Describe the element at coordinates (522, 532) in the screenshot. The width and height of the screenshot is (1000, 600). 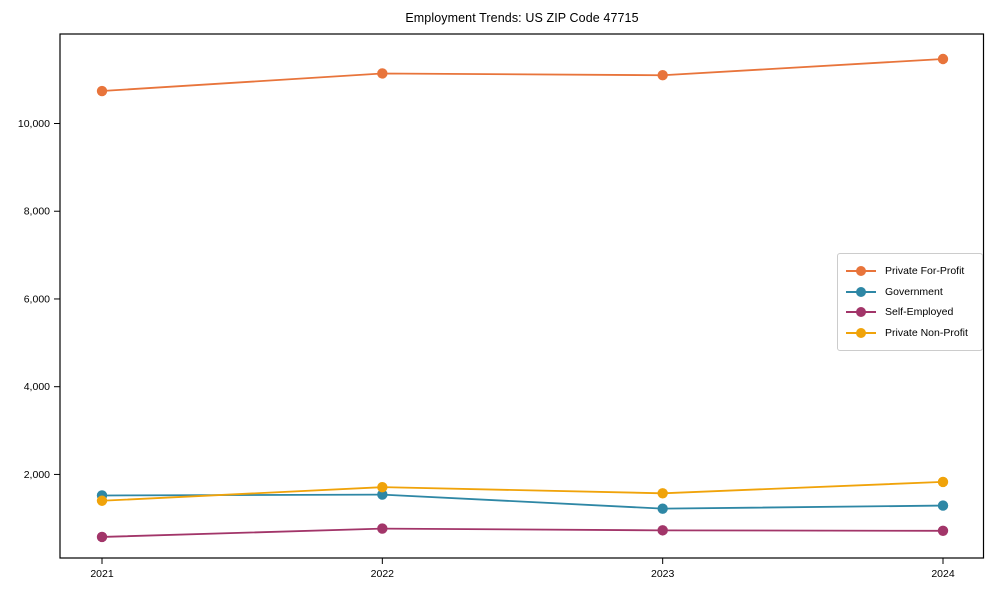
I see `series-line-self-employed` at that location.